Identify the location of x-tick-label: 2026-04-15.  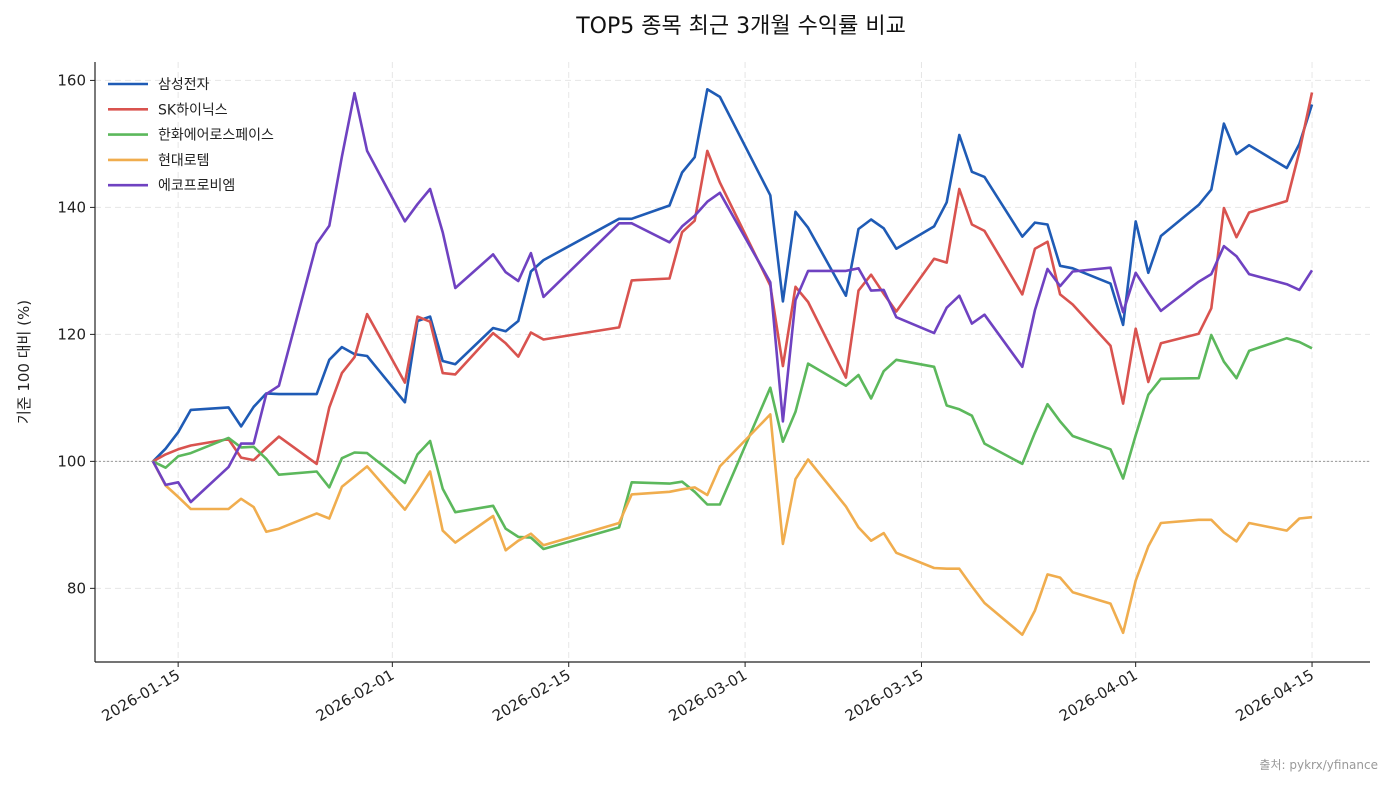
(1275, 695).